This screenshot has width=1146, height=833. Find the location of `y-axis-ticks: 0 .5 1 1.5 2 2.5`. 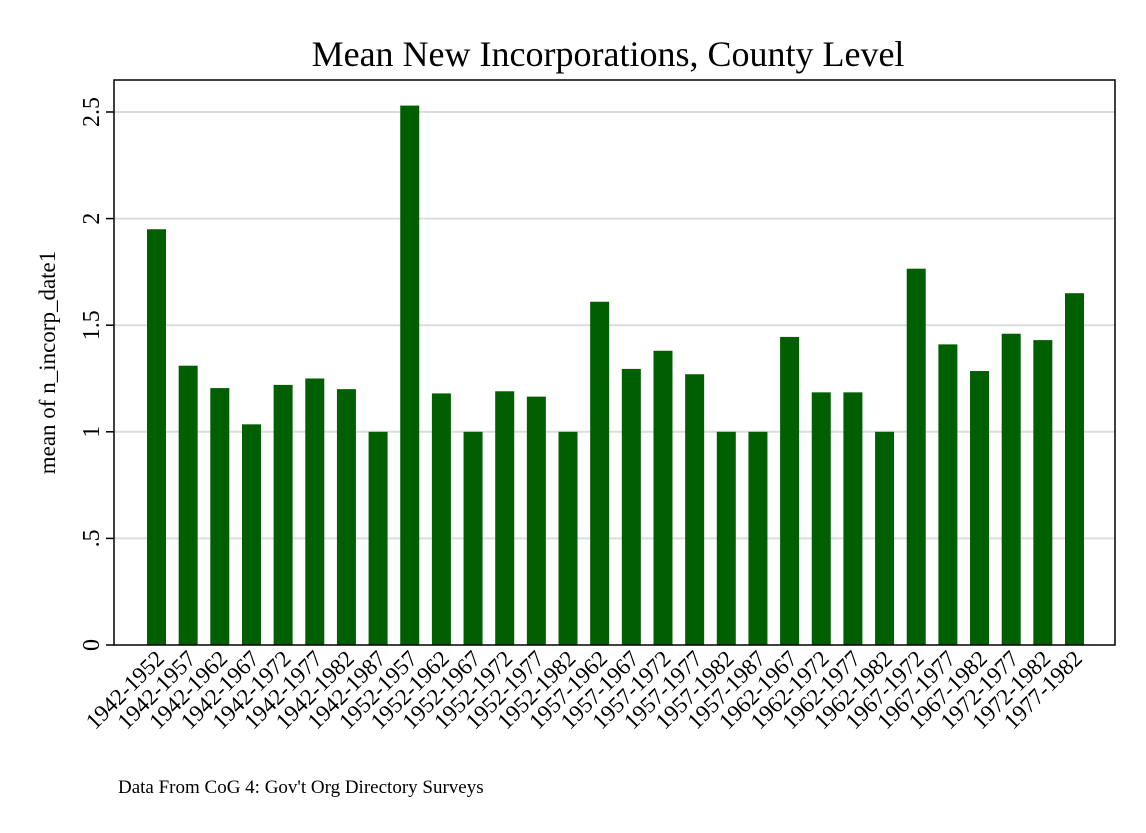

y-axis-ticks: 0 .5 1 1.5 2 2.5 is located at coordinates (96, 374).